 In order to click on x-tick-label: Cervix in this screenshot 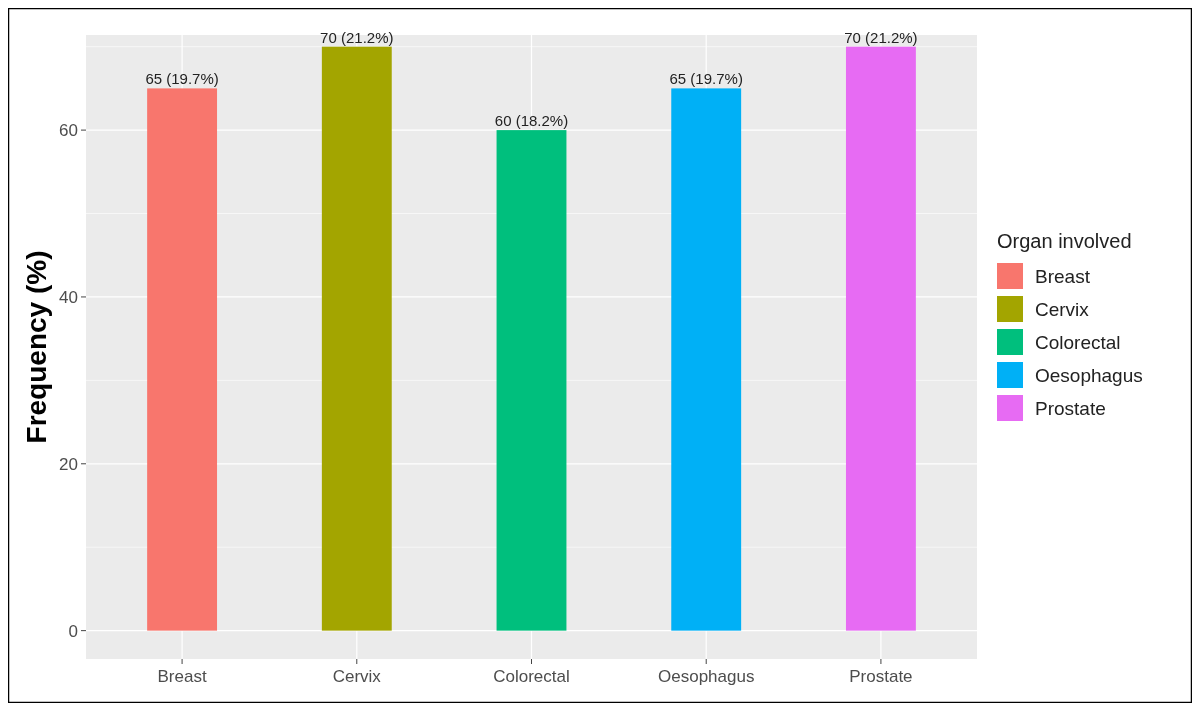, I will do `click(357, 676)`.